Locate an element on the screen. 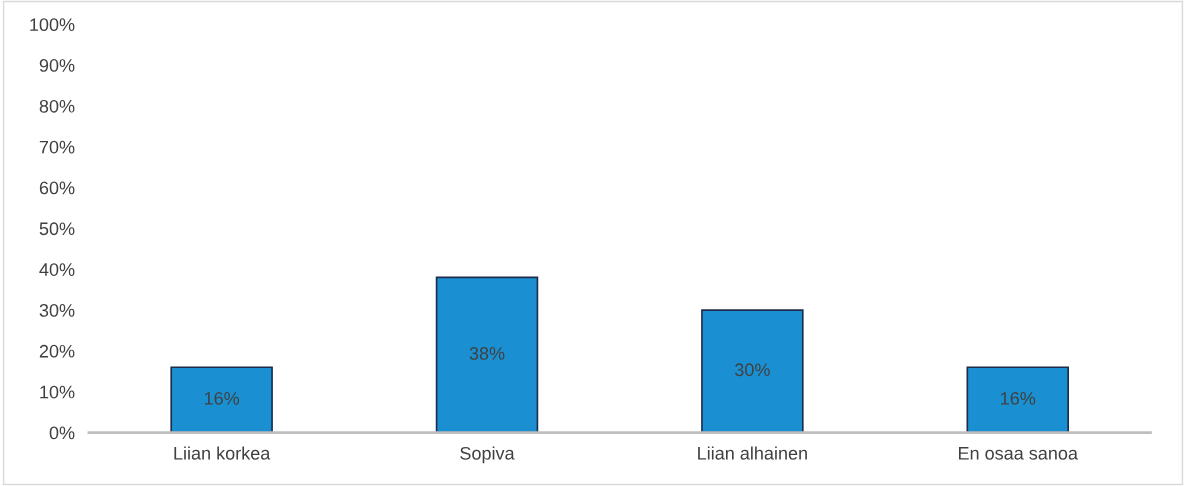 The width and height of the screenshot is (1186, 486). x-tick-label: Sopiva is located at coordinates (487, 455).